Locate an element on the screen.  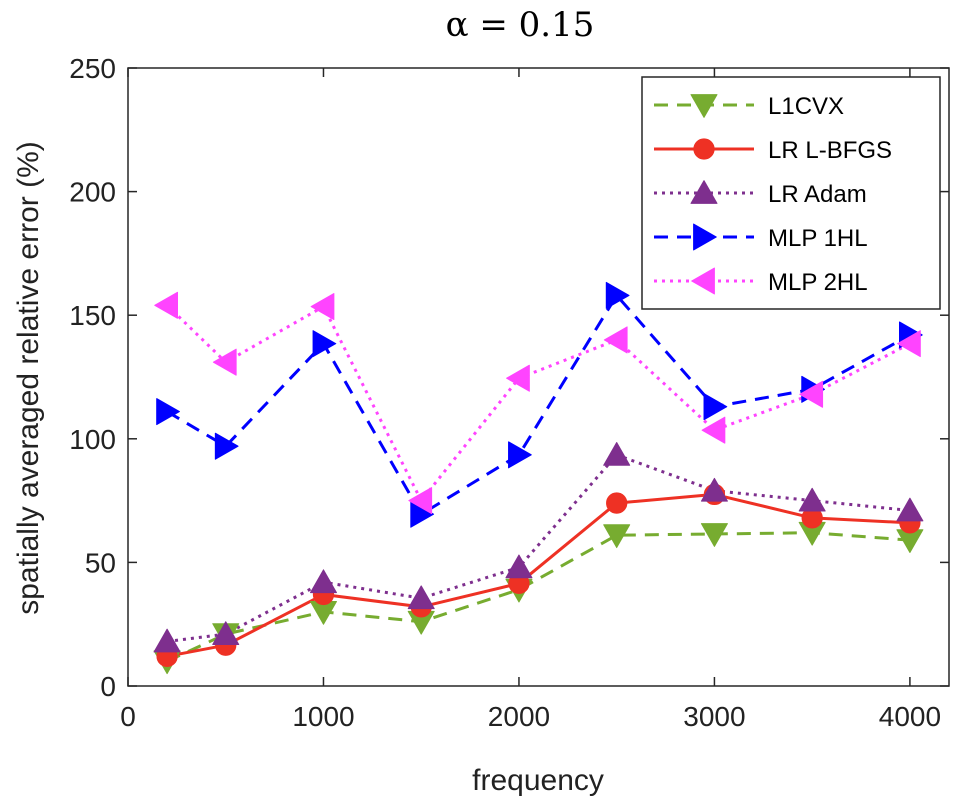
legend-label-0: L1CVX is located at coordinates (806, 106).